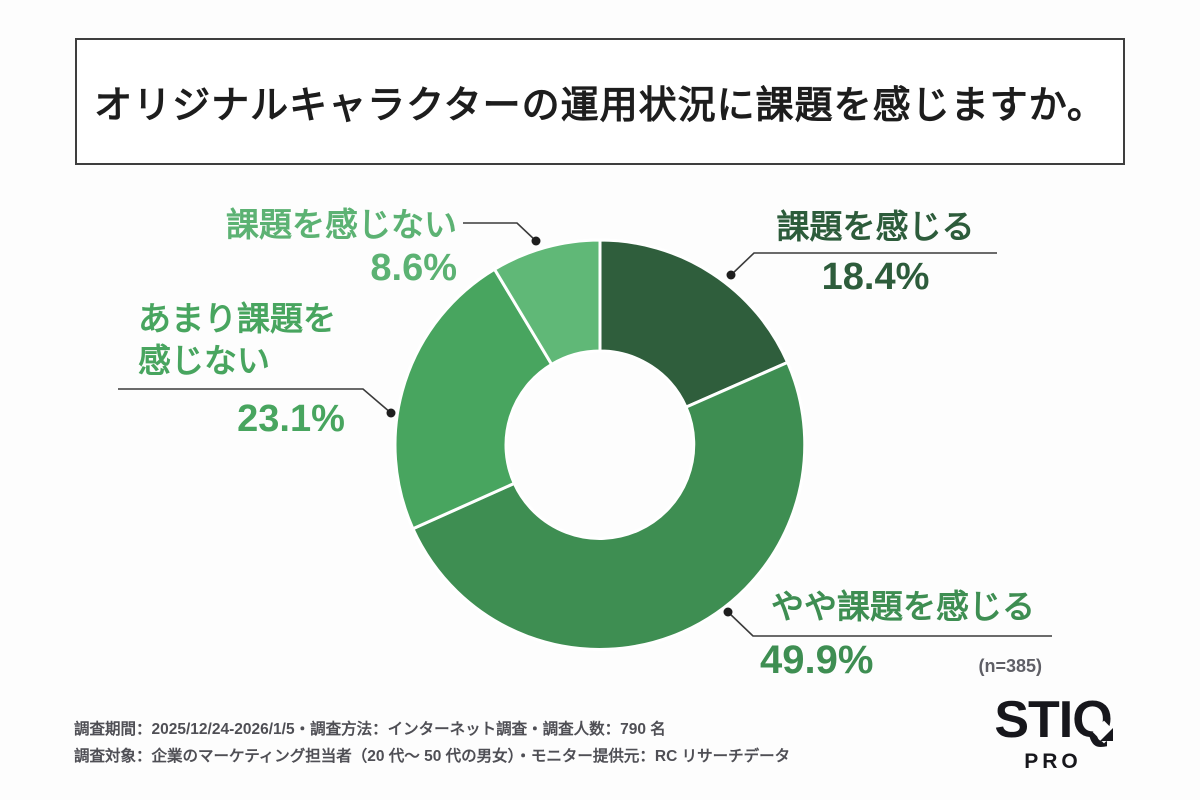 Image resolution: width=1200 pixels, height=800 pixels. I want to click on callout-label-amari-kanjinai: あまり課題を 感じない, so click(237, 339).